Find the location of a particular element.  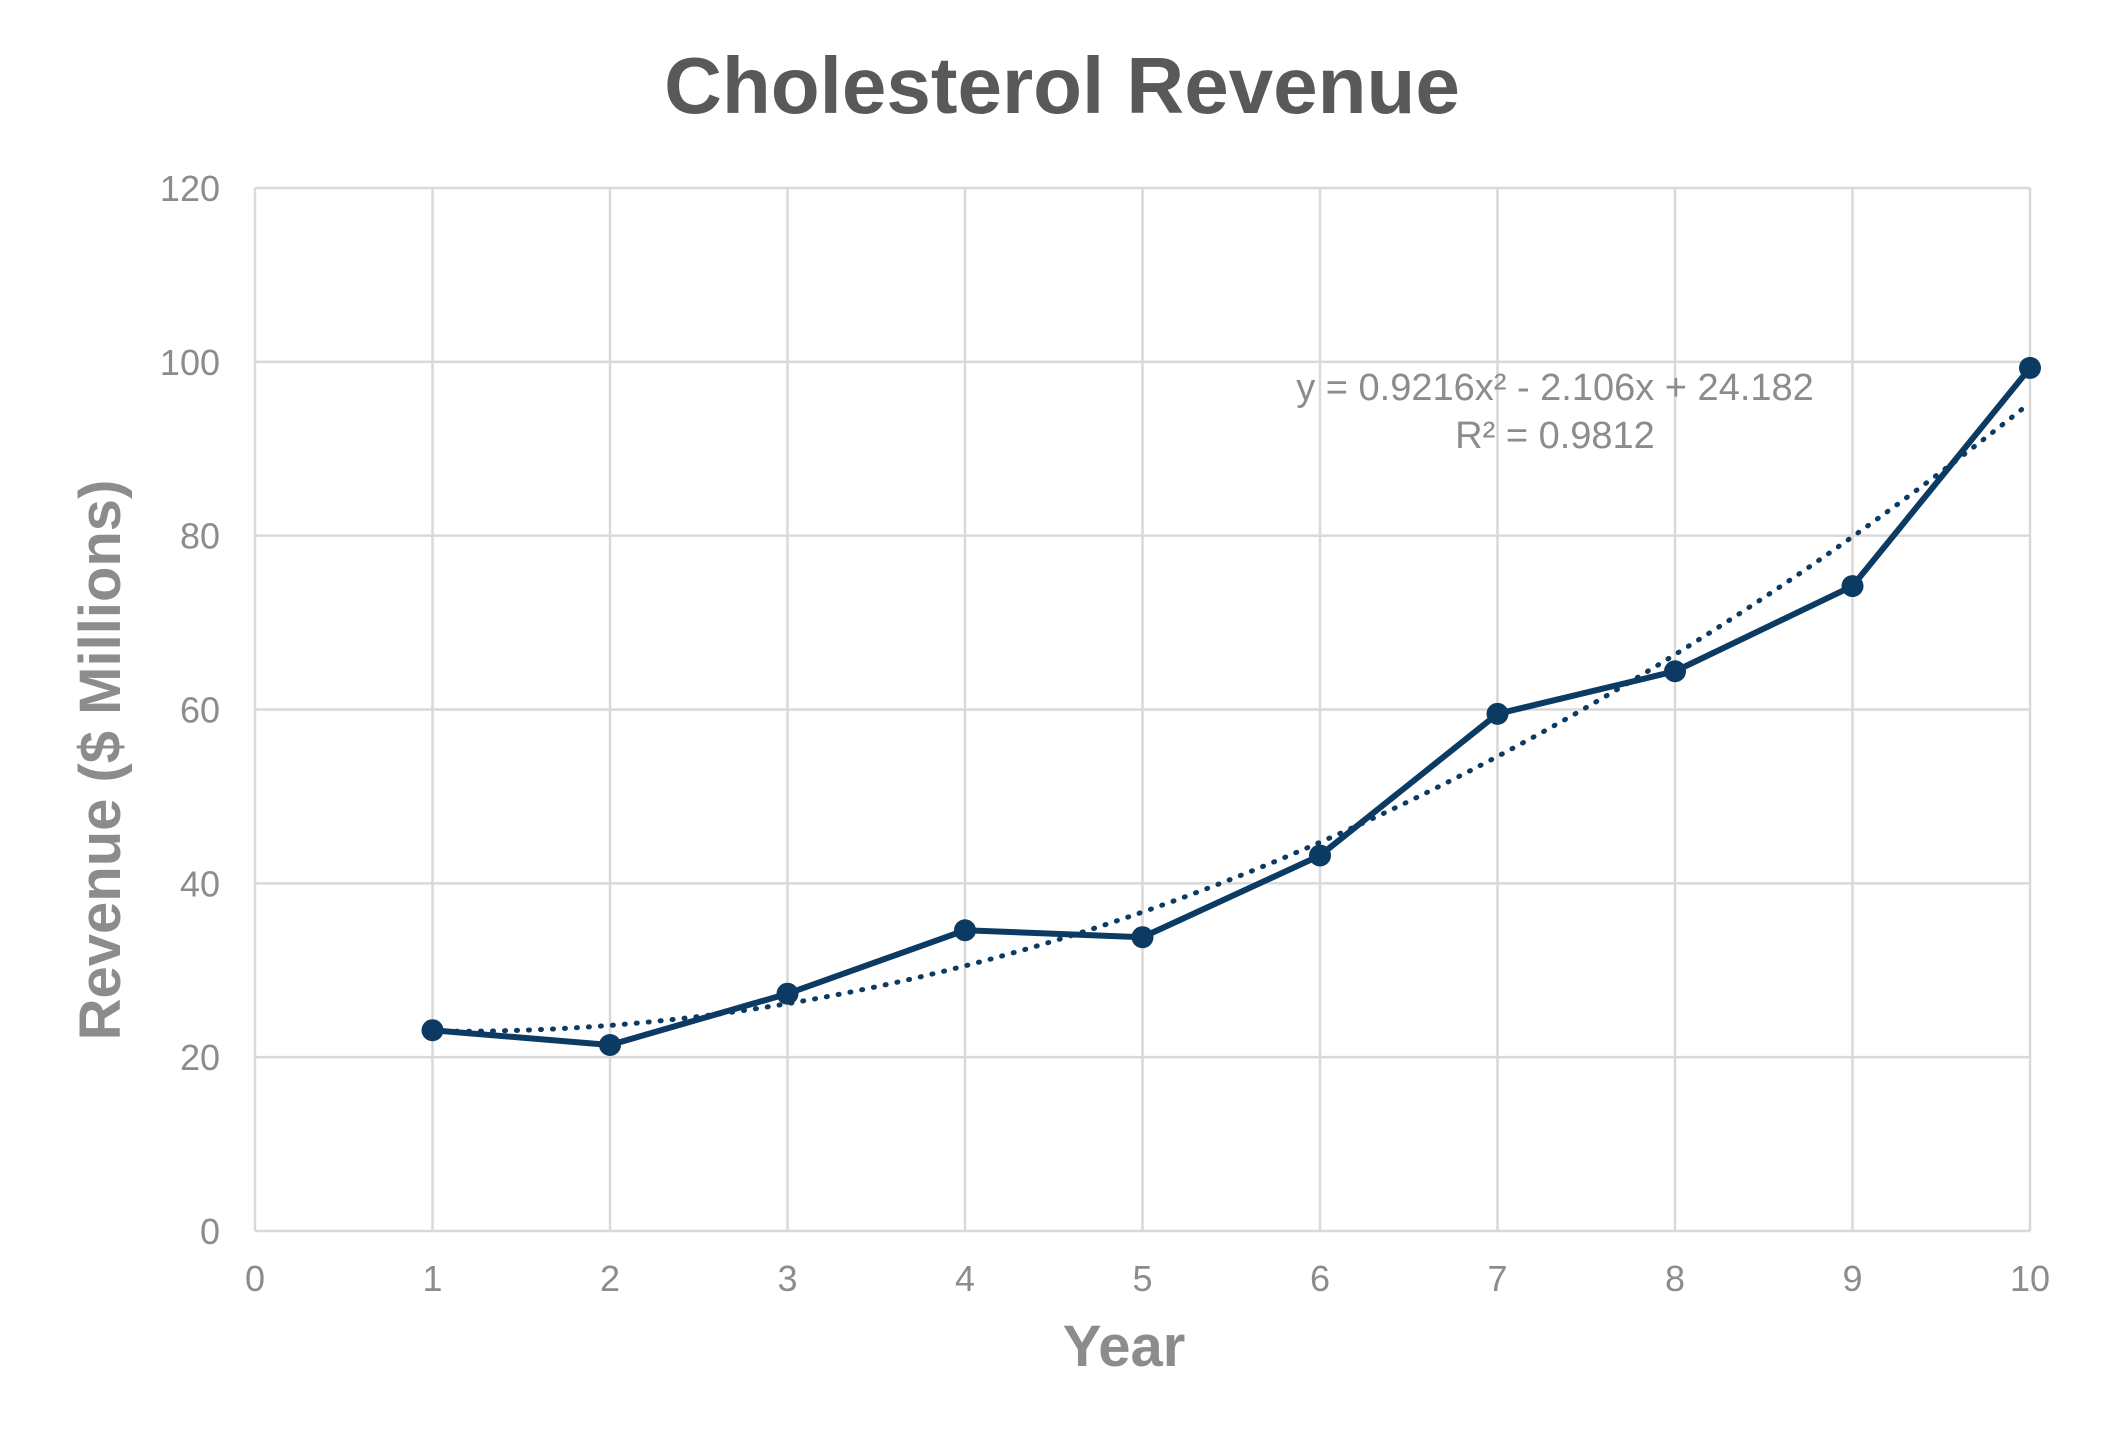

r-squared-label: R² = 0.9812 is located at coordinates (1555, 436).